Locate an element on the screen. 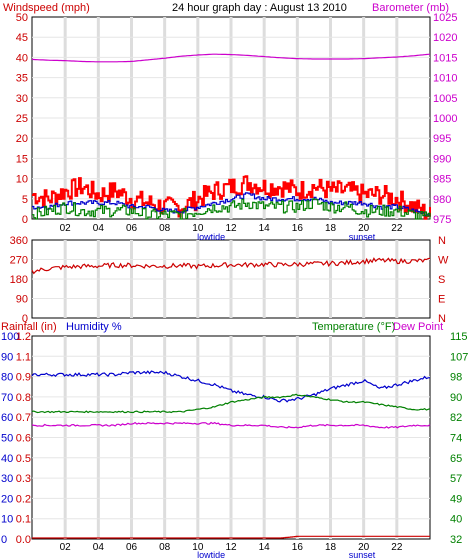 This screenshot has width=468, height=559. wind-tick-label: 10 is located at coordinates (22, 180).